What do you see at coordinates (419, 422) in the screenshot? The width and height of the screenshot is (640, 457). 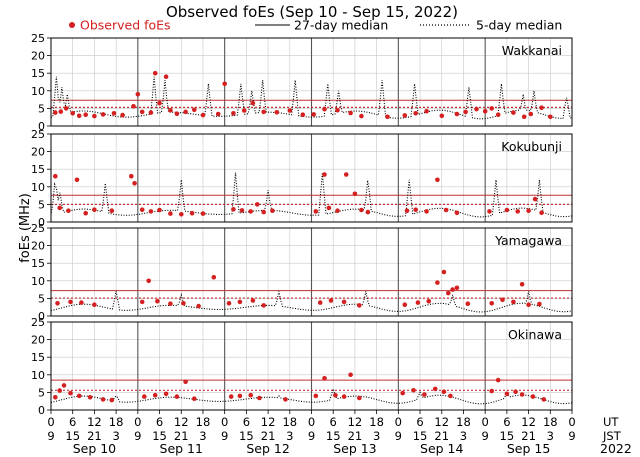 I see `ut-tick-label: 6` at bounding box center [419, 422].